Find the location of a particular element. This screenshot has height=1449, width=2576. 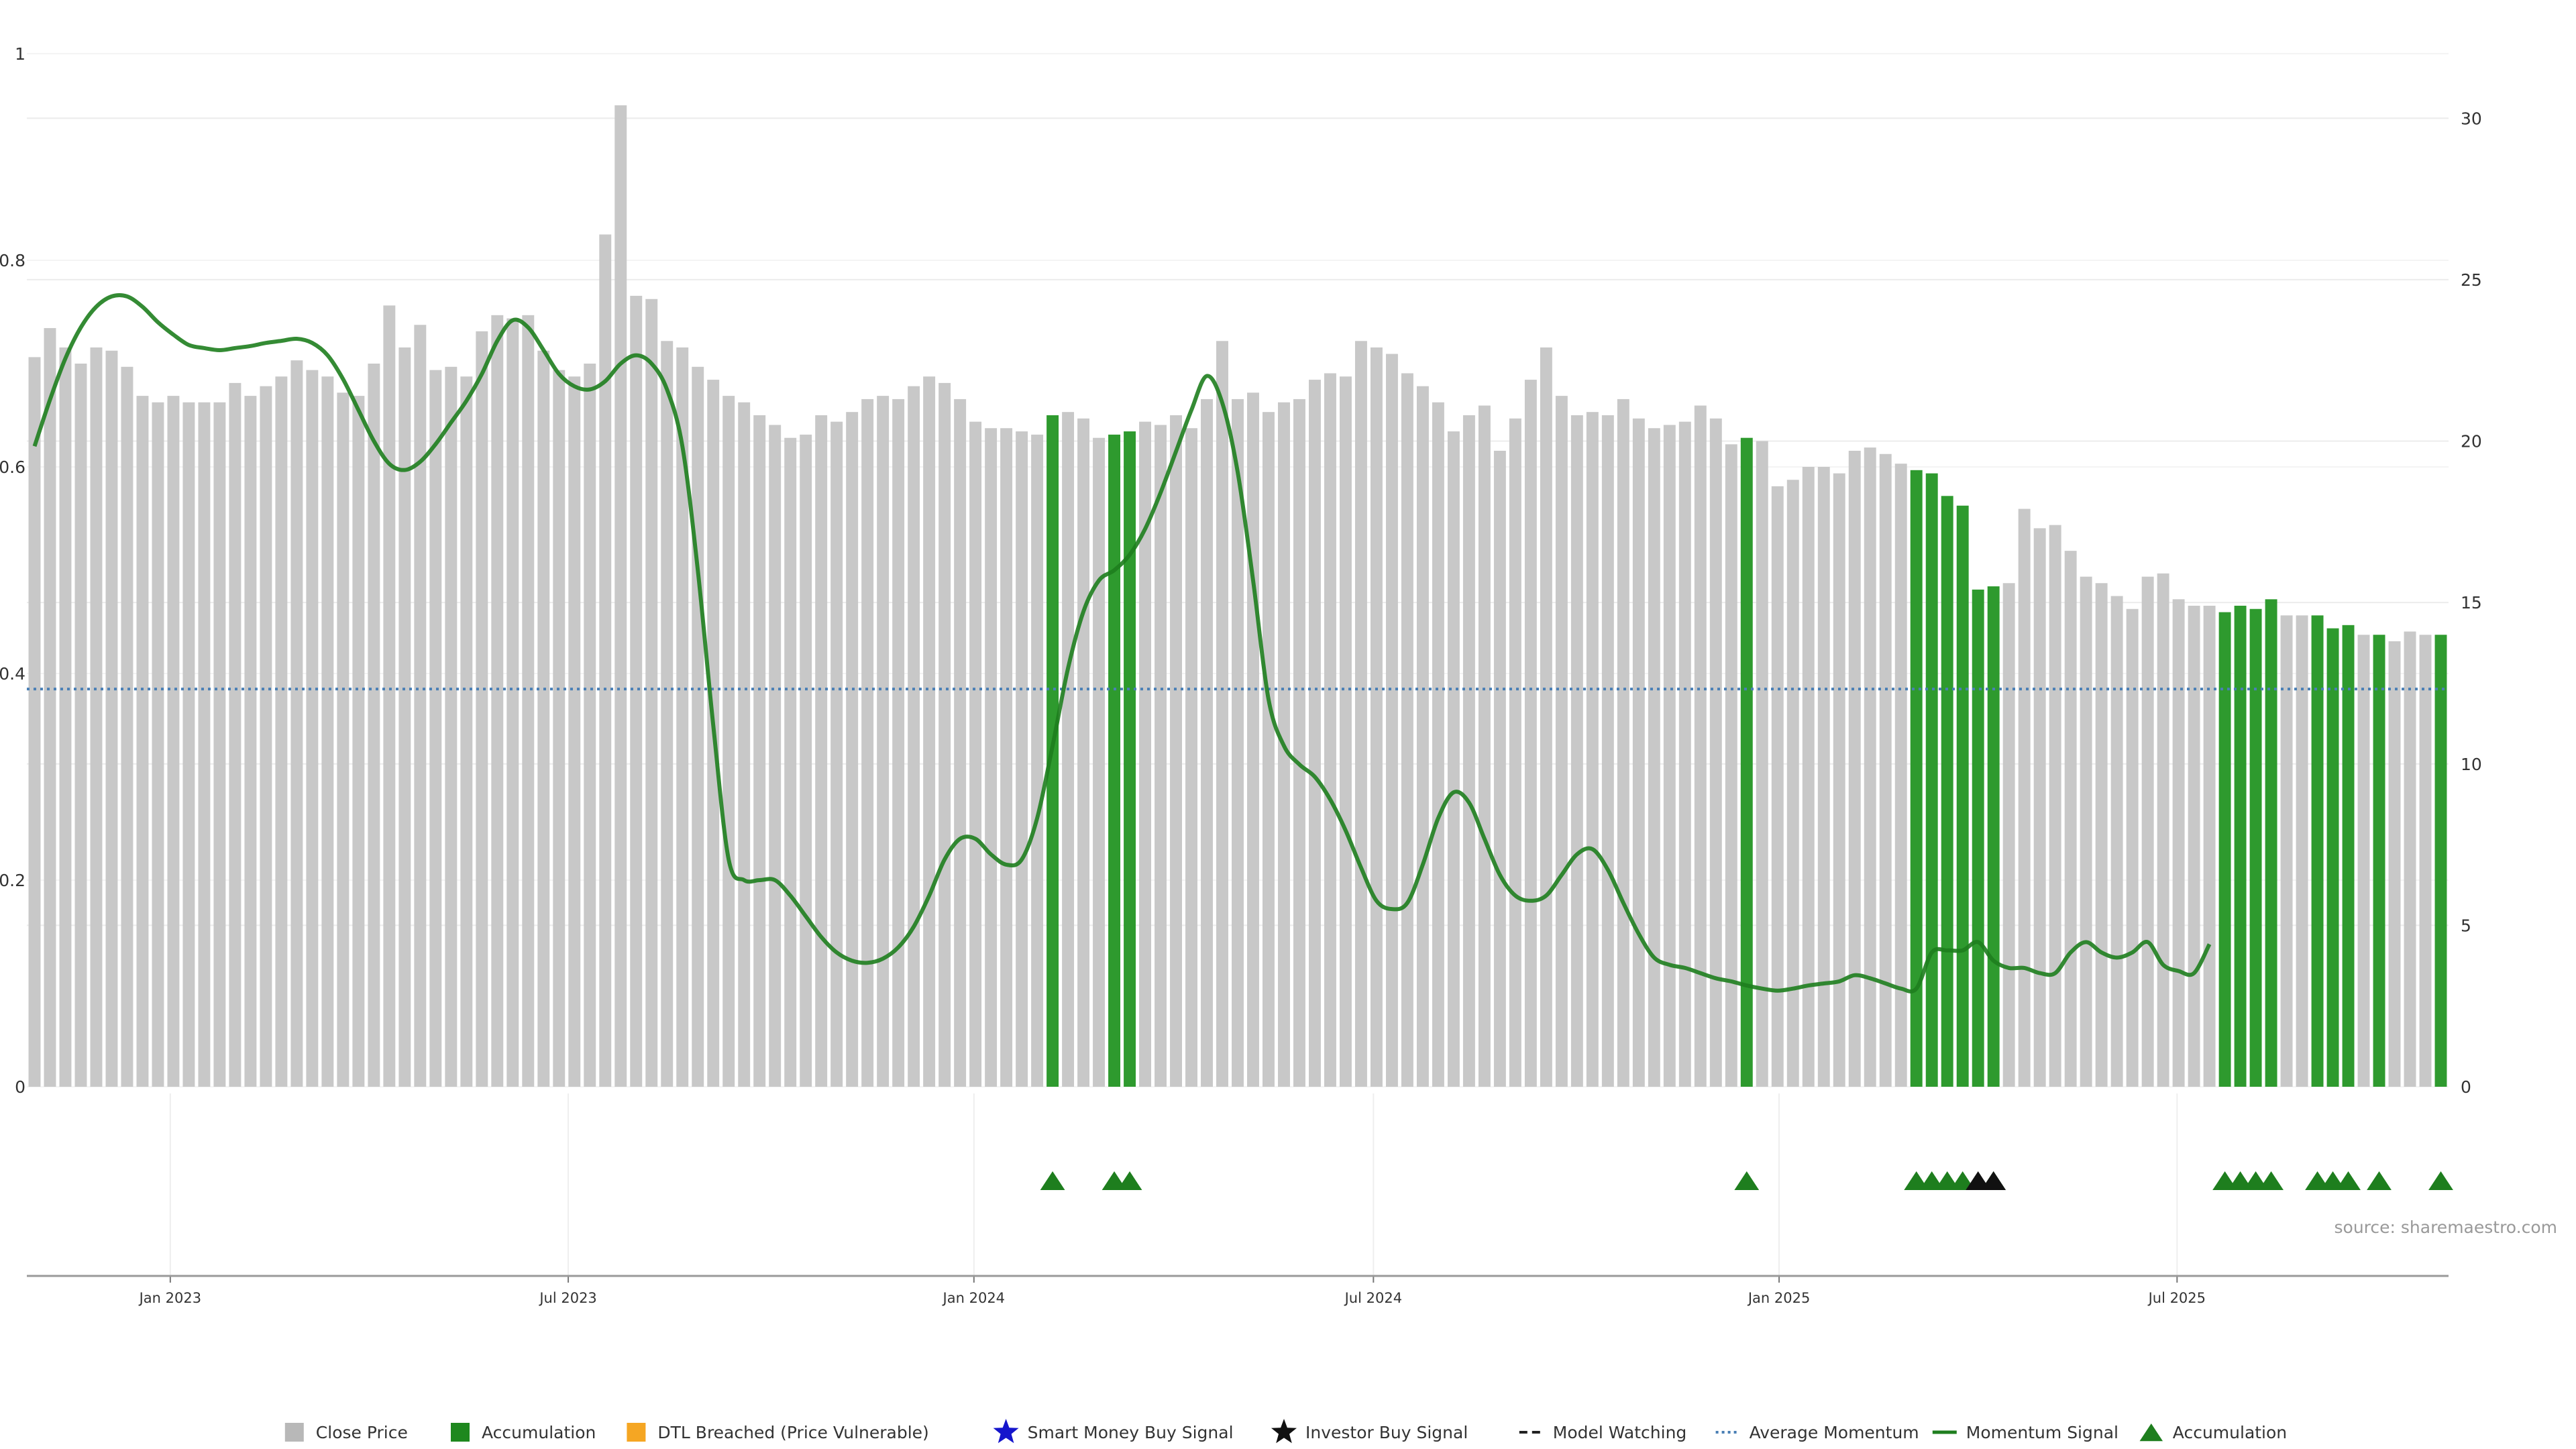

legend-label: Momentum Signal is located at coordinates (2042, 1432).